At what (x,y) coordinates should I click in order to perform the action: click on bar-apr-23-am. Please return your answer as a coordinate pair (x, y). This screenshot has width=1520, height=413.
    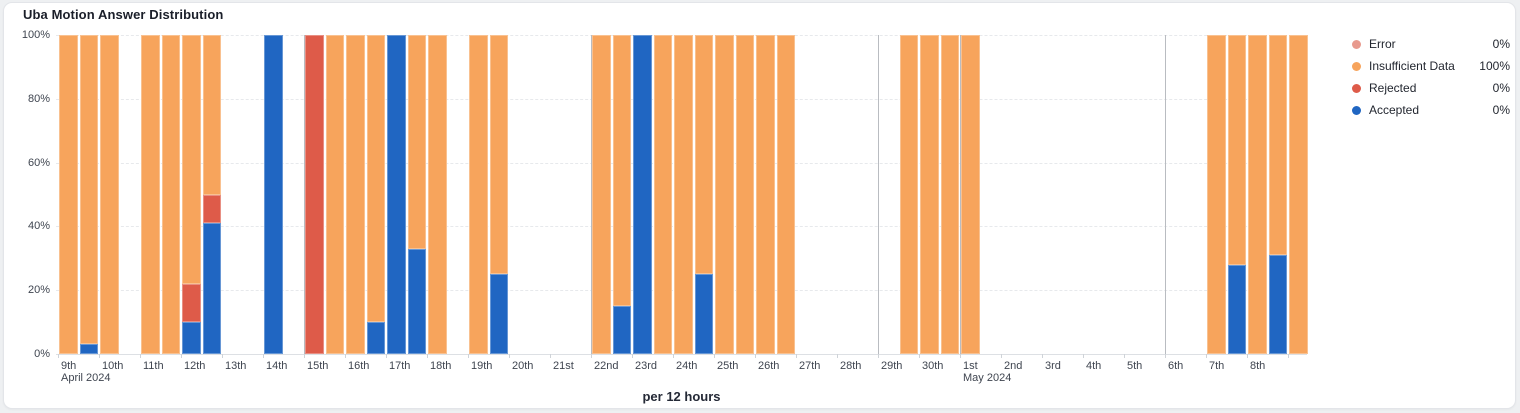
    Looking at the image, I should click on (642, 194).